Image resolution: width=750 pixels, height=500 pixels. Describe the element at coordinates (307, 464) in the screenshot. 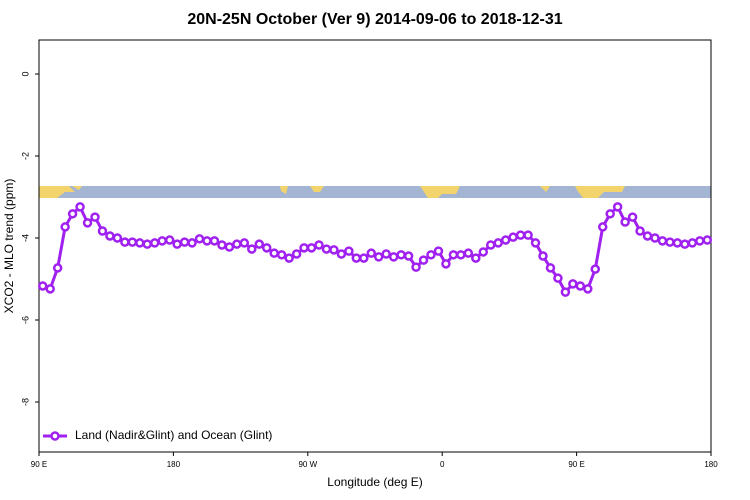

I see `x-tick-label: 90 W` at that location.